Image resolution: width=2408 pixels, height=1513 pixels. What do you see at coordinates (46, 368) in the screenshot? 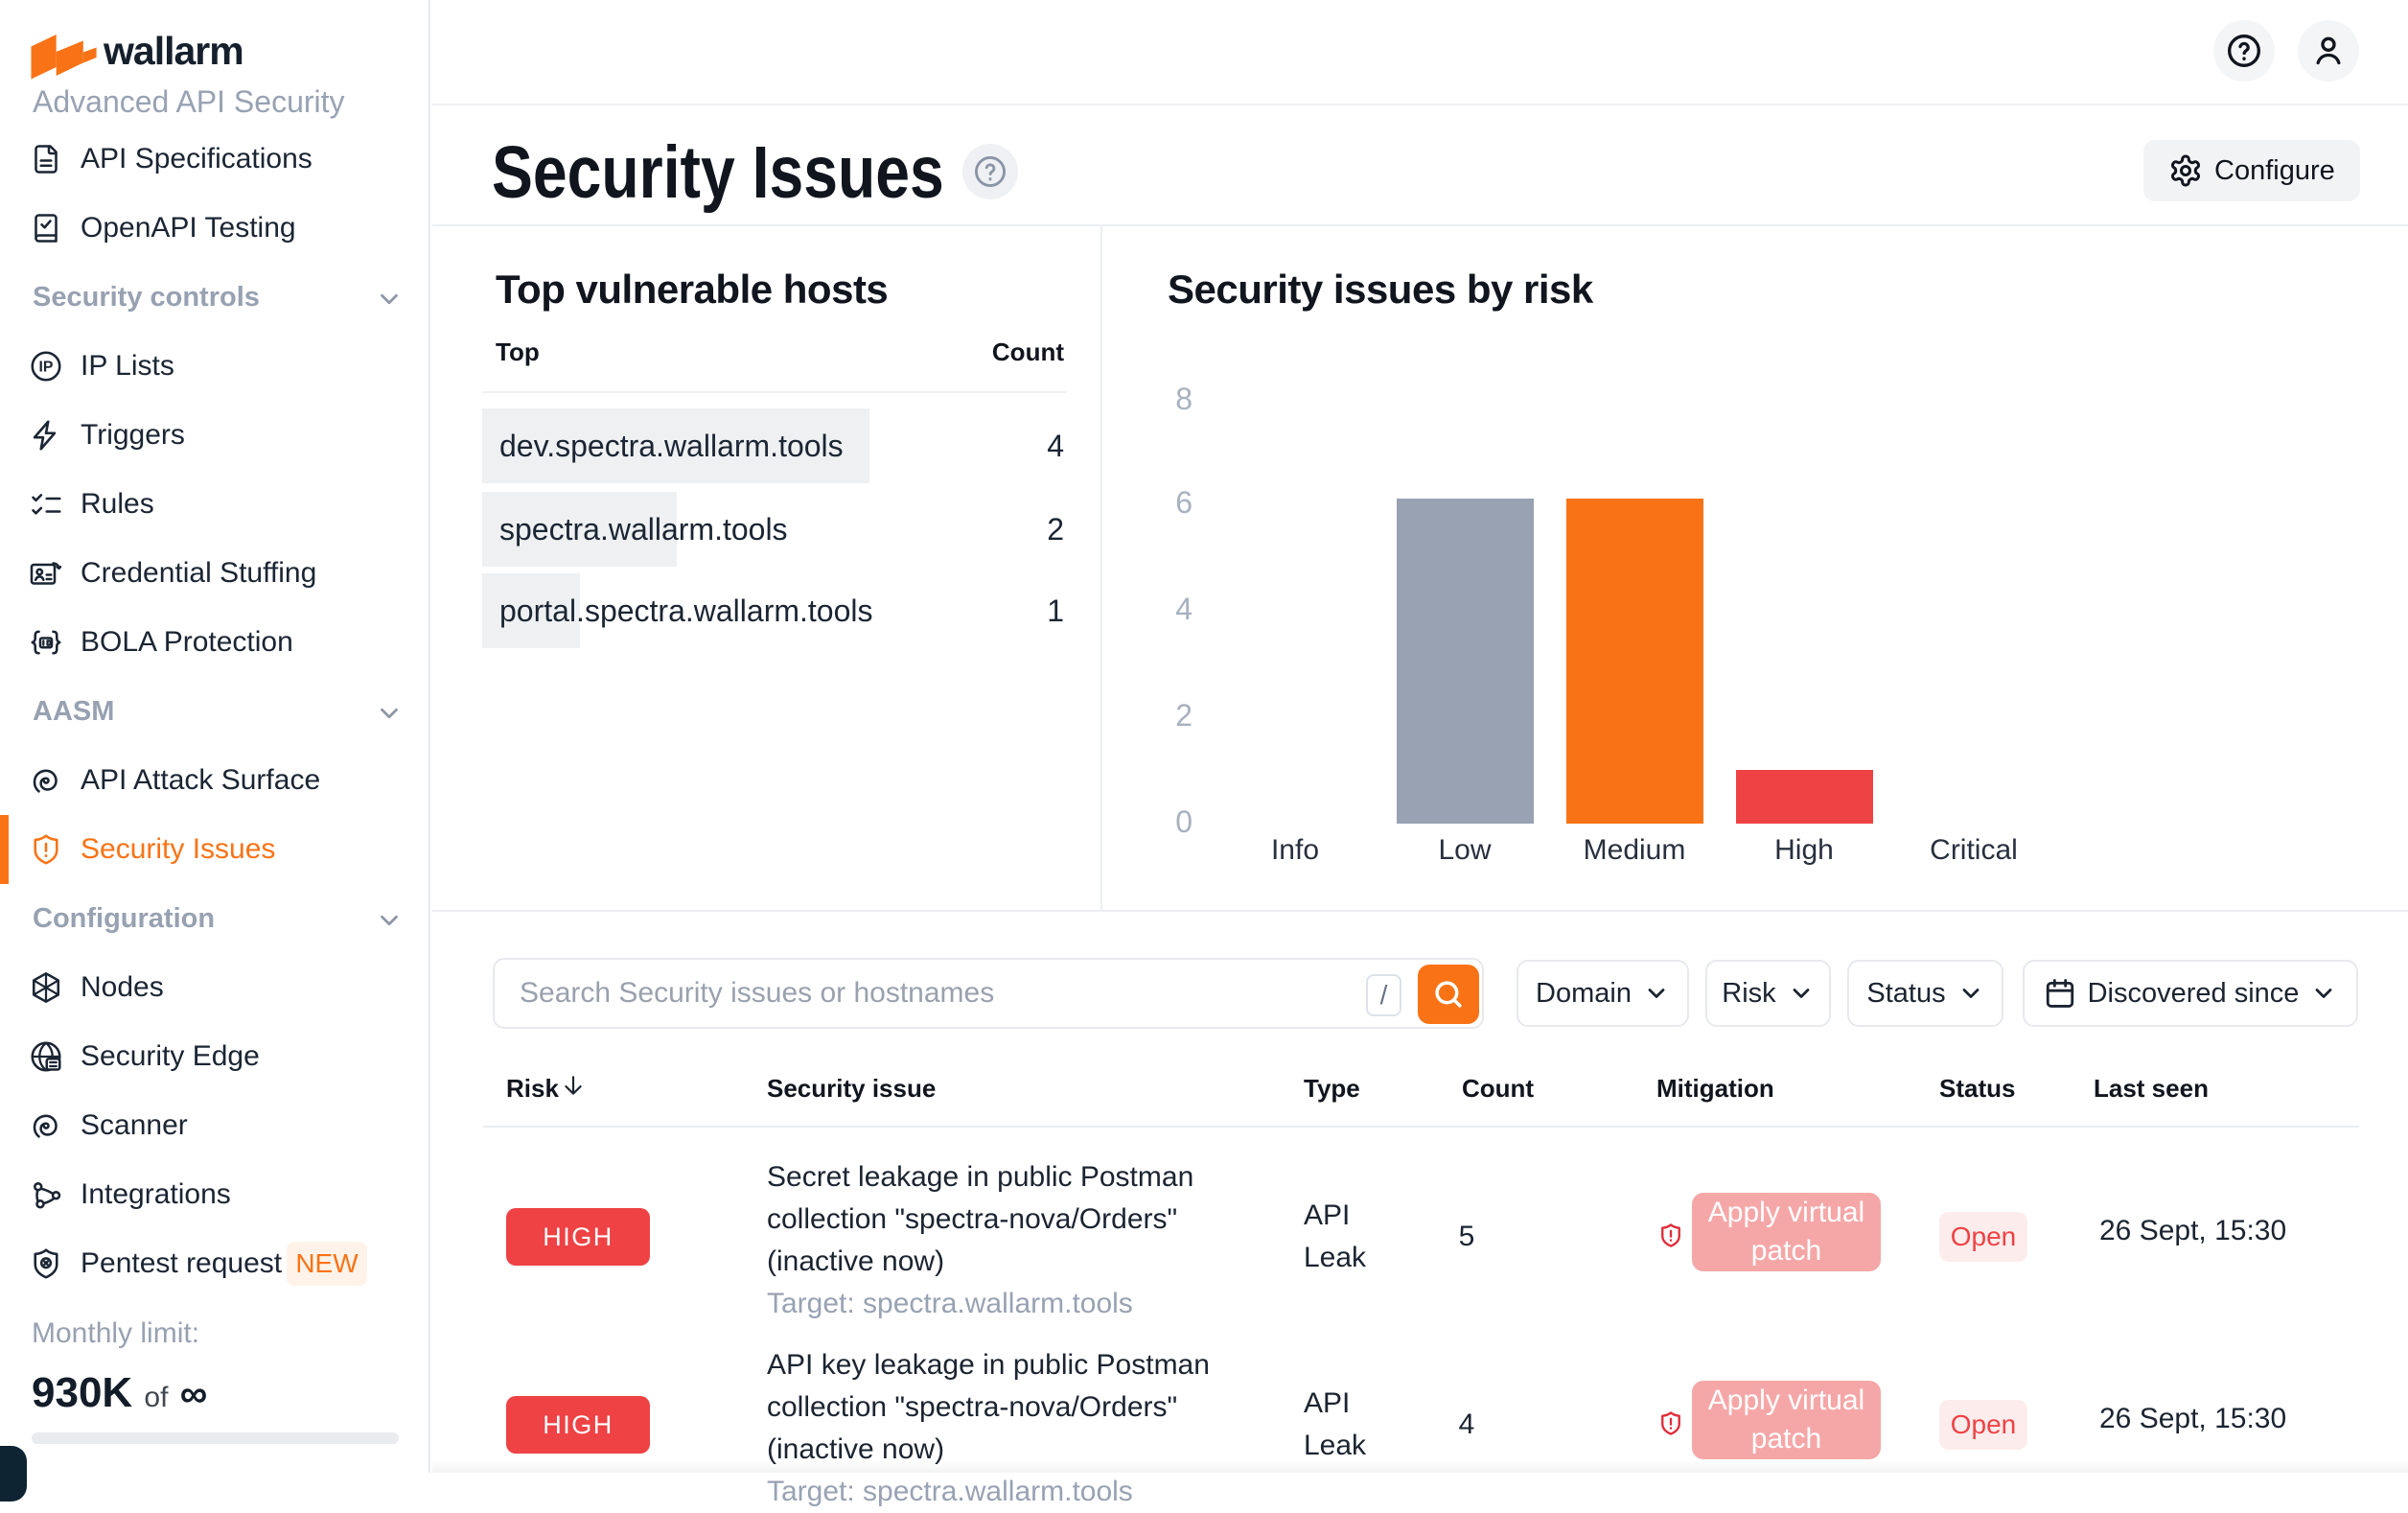
I see `svg-text: IP` at bounding box center [46, 368].